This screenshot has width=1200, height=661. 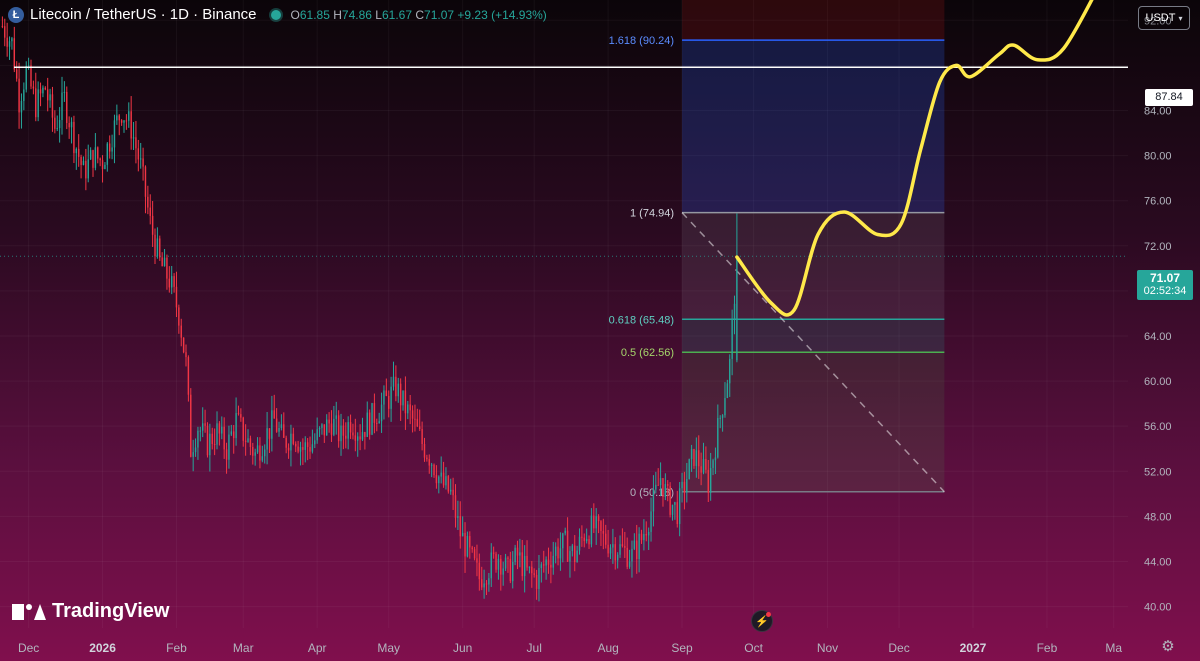 I want to click on lightning-icon: ⚡, so click(x=762, y=621).